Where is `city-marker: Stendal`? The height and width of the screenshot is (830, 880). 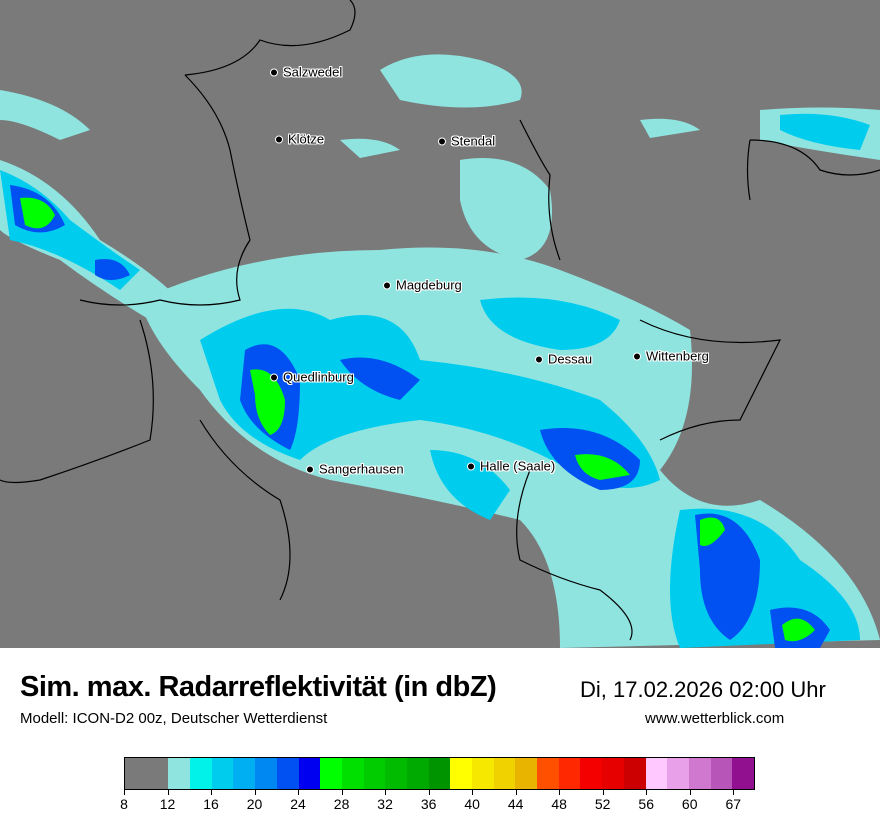
city-marker: Stendal is located at coordinates (466, 141).